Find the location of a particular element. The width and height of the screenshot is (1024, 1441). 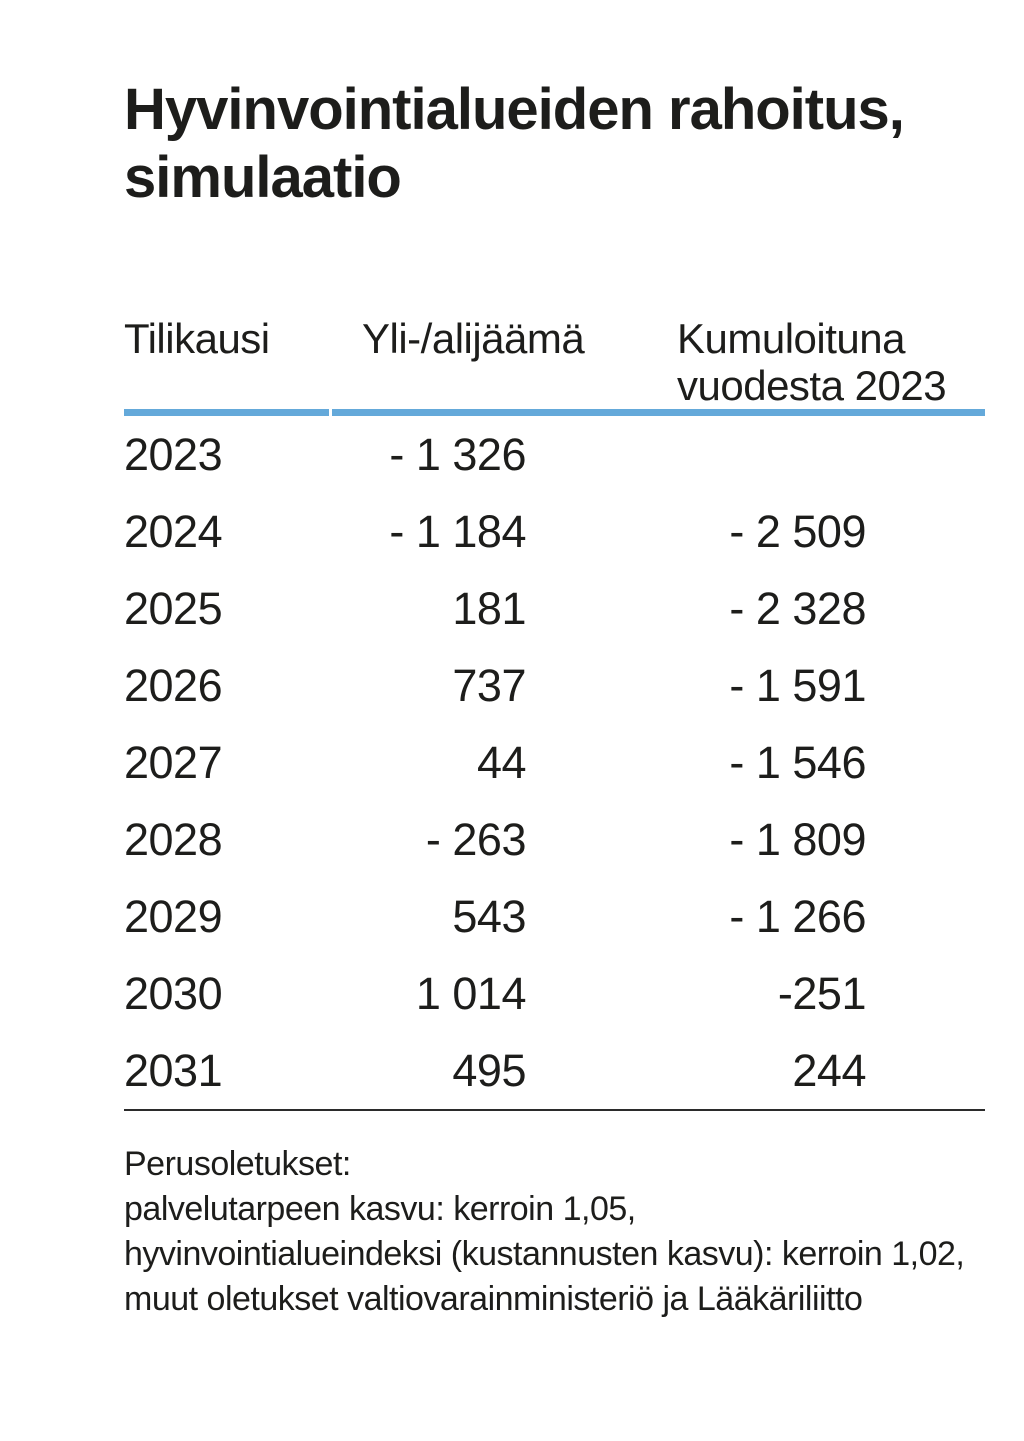

cell-balance: 495 is located at coordinates (489, 1070).